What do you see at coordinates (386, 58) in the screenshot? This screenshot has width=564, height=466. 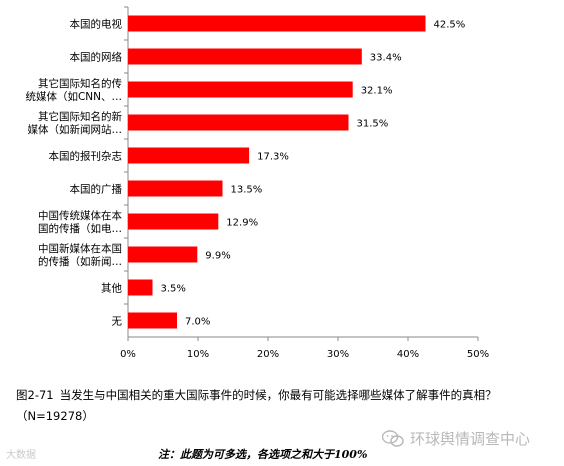 I see `data-label: 33.4%` at bounding box center [386, 58].